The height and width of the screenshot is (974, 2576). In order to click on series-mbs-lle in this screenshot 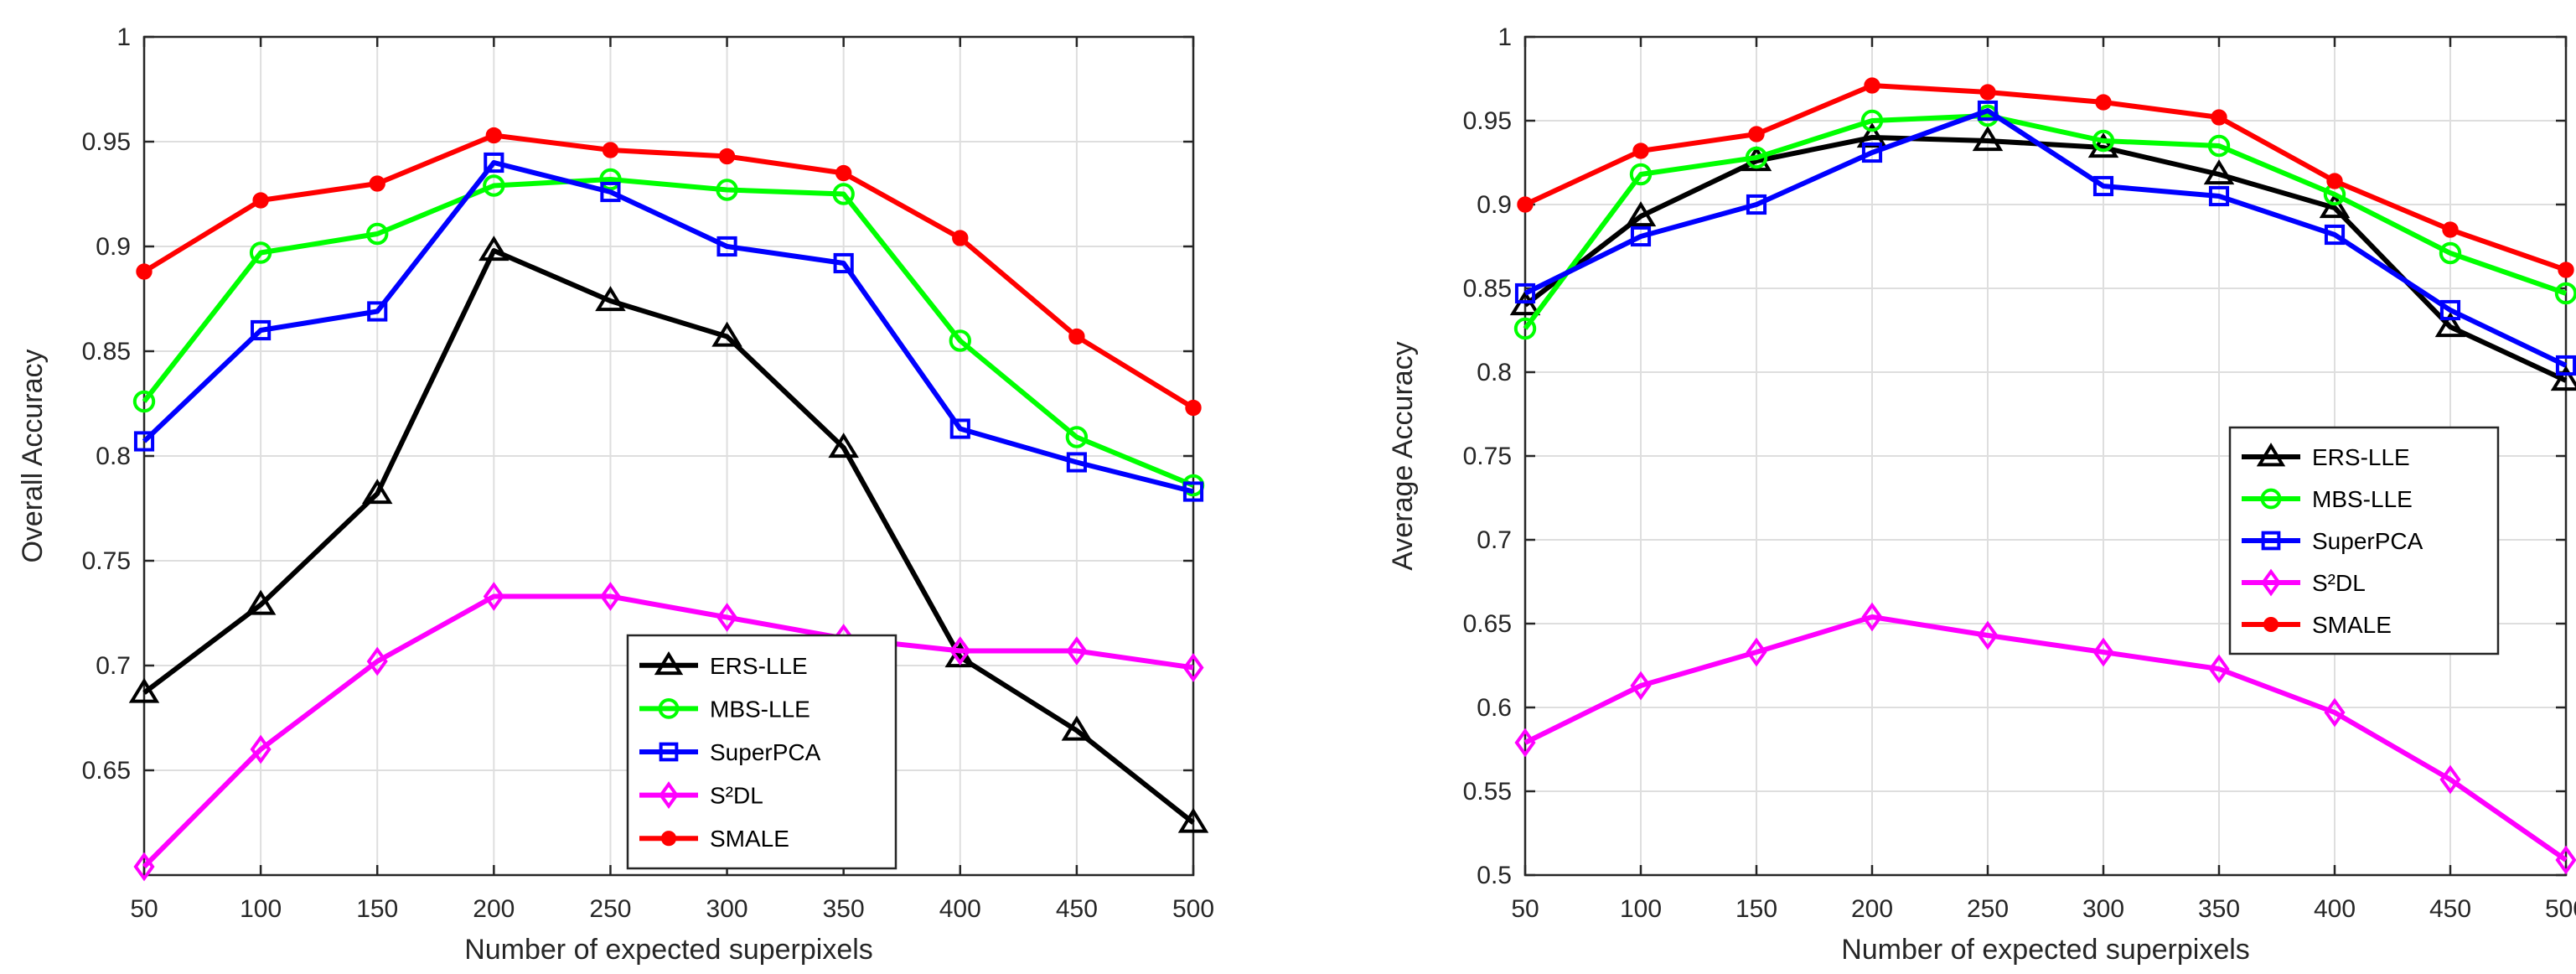, I will do `click(668, 333)`.